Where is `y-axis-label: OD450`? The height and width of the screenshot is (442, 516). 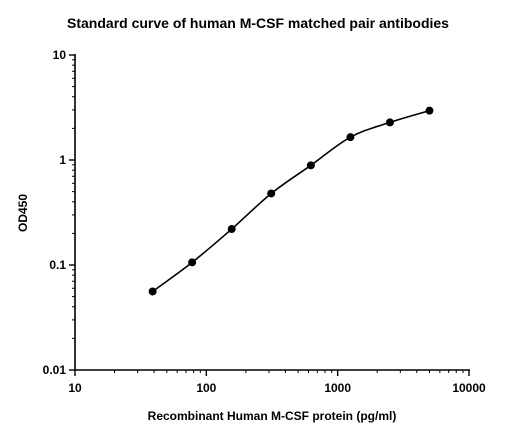
y-axis-label: OD450 is located at coordinates (23, 213).